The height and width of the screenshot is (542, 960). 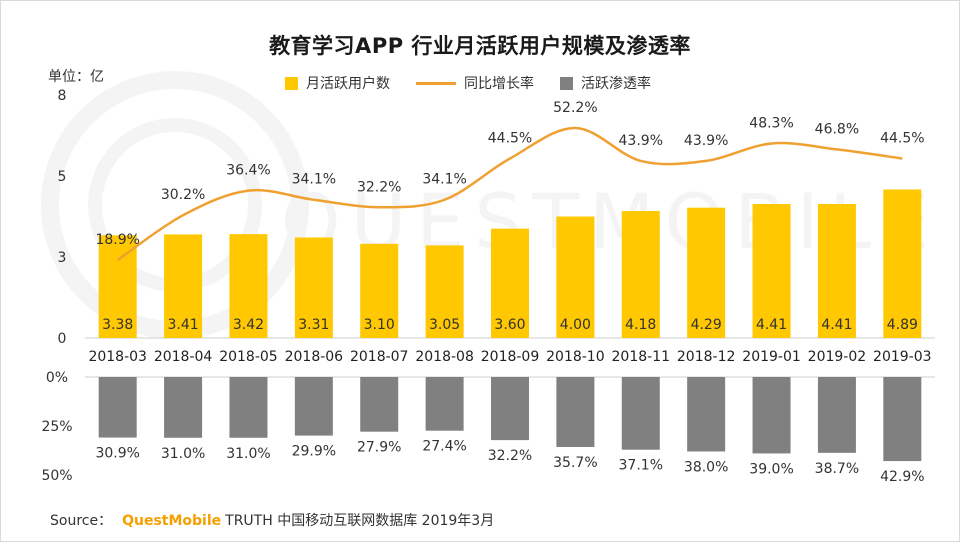 What do you see at coordinates (837, 357) in the screenshot?
I see `x-tick-label: 2019-02` at bounding box center [837, 357].